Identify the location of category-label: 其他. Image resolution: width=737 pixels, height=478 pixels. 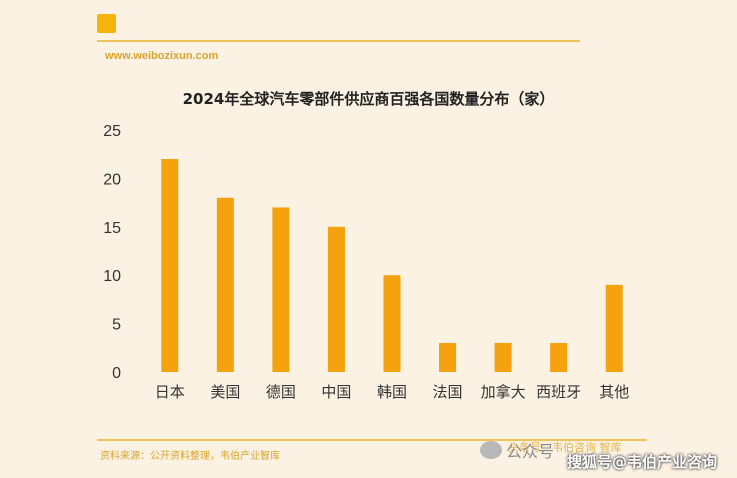
(614, 392).